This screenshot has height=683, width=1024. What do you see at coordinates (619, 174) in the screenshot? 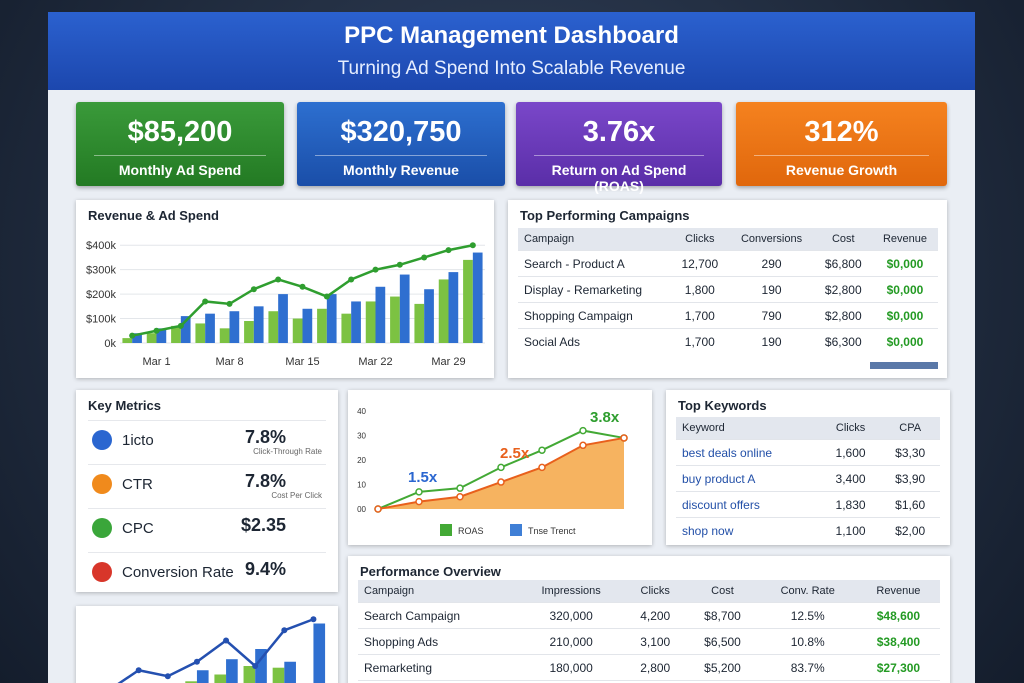
I see `kpi-label: Return on Ad Spend (ROAS)` at bounding box center [619, 174].